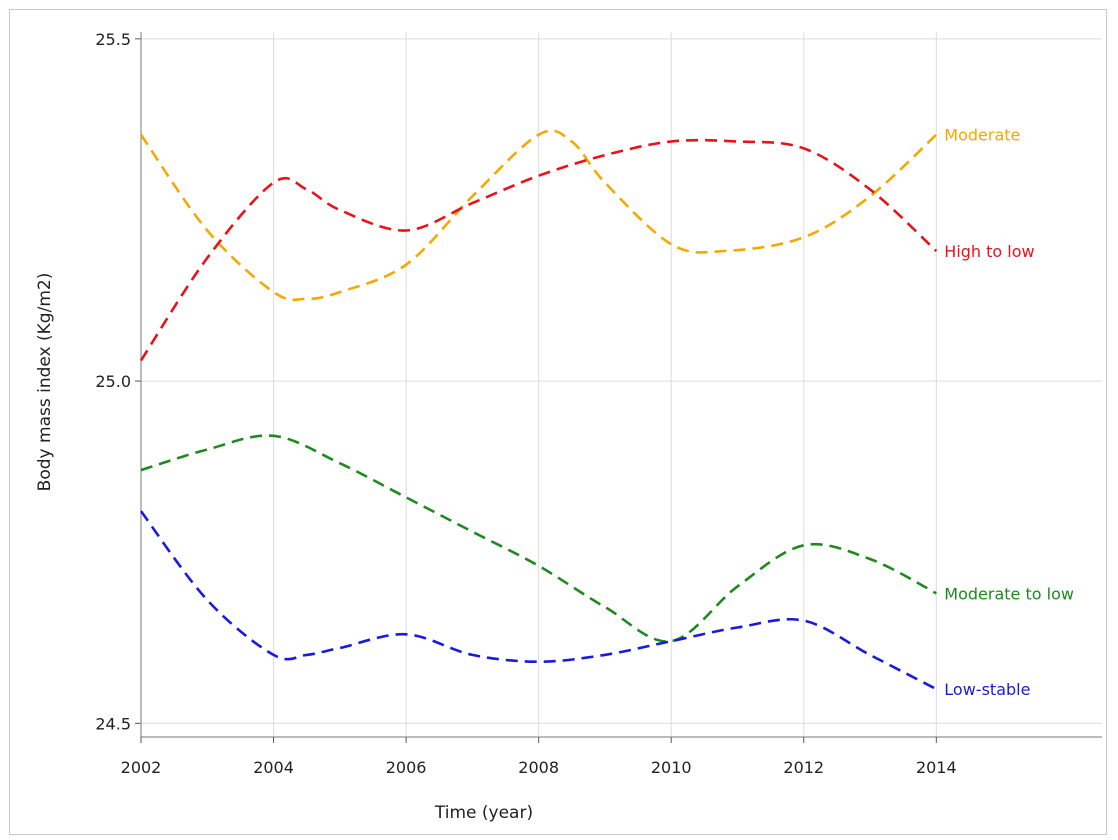  Describe the element at coordinates (671, 767) in the screenshot. I see `x-tick-label: 2010` at that location.